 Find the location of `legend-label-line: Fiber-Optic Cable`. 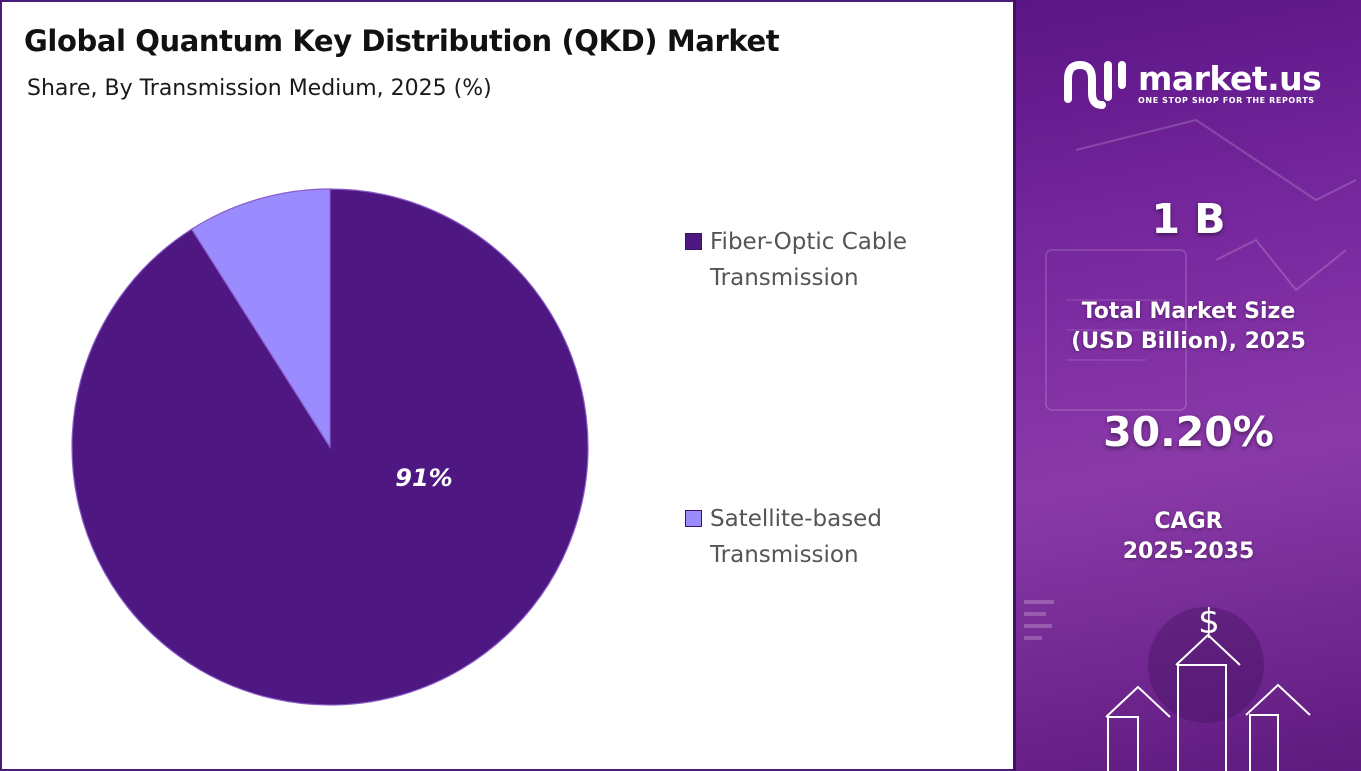

legend-label-line: Fiber-Optic Cable is located at coordinates (808, 242).